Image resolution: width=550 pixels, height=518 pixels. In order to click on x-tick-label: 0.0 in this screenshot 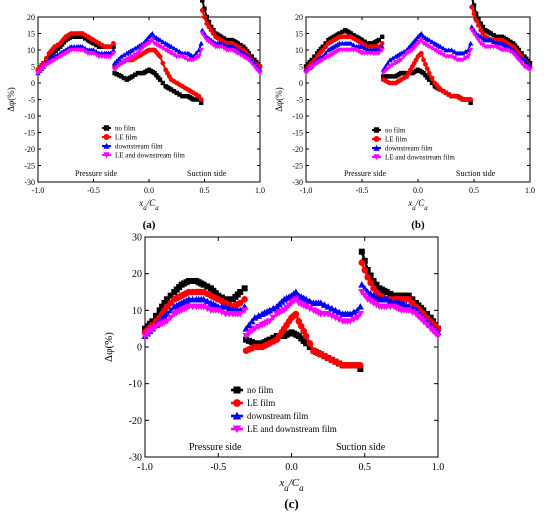, I will do `click(149, 190)`.